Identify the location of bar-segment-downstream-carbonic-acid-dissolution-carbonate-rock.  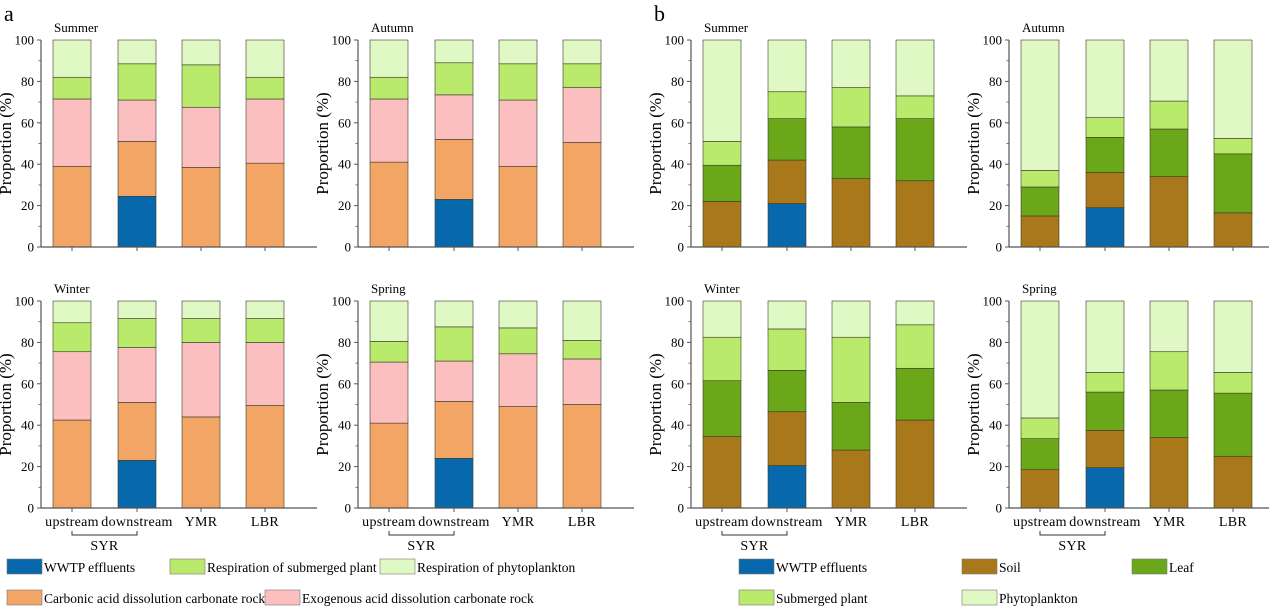
(137, 431).